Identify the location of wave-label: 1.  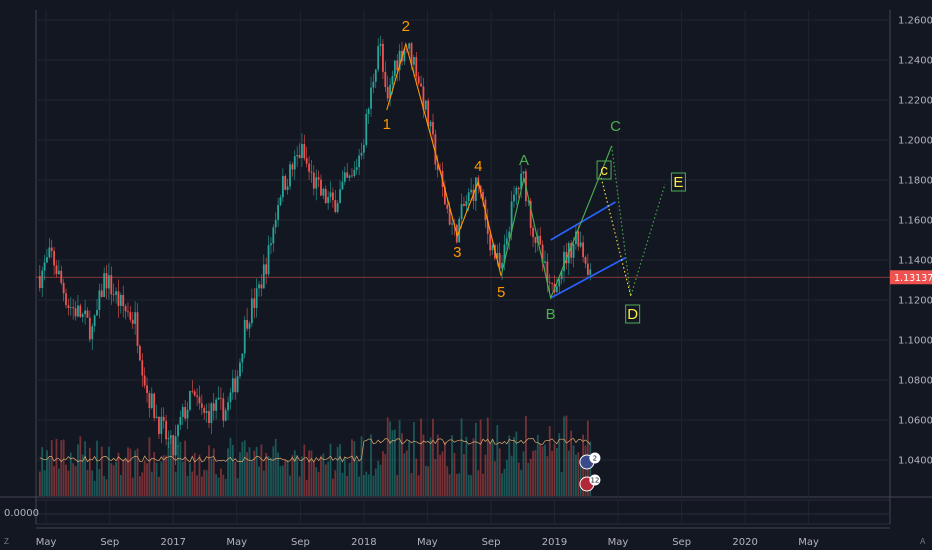
(387, 124).